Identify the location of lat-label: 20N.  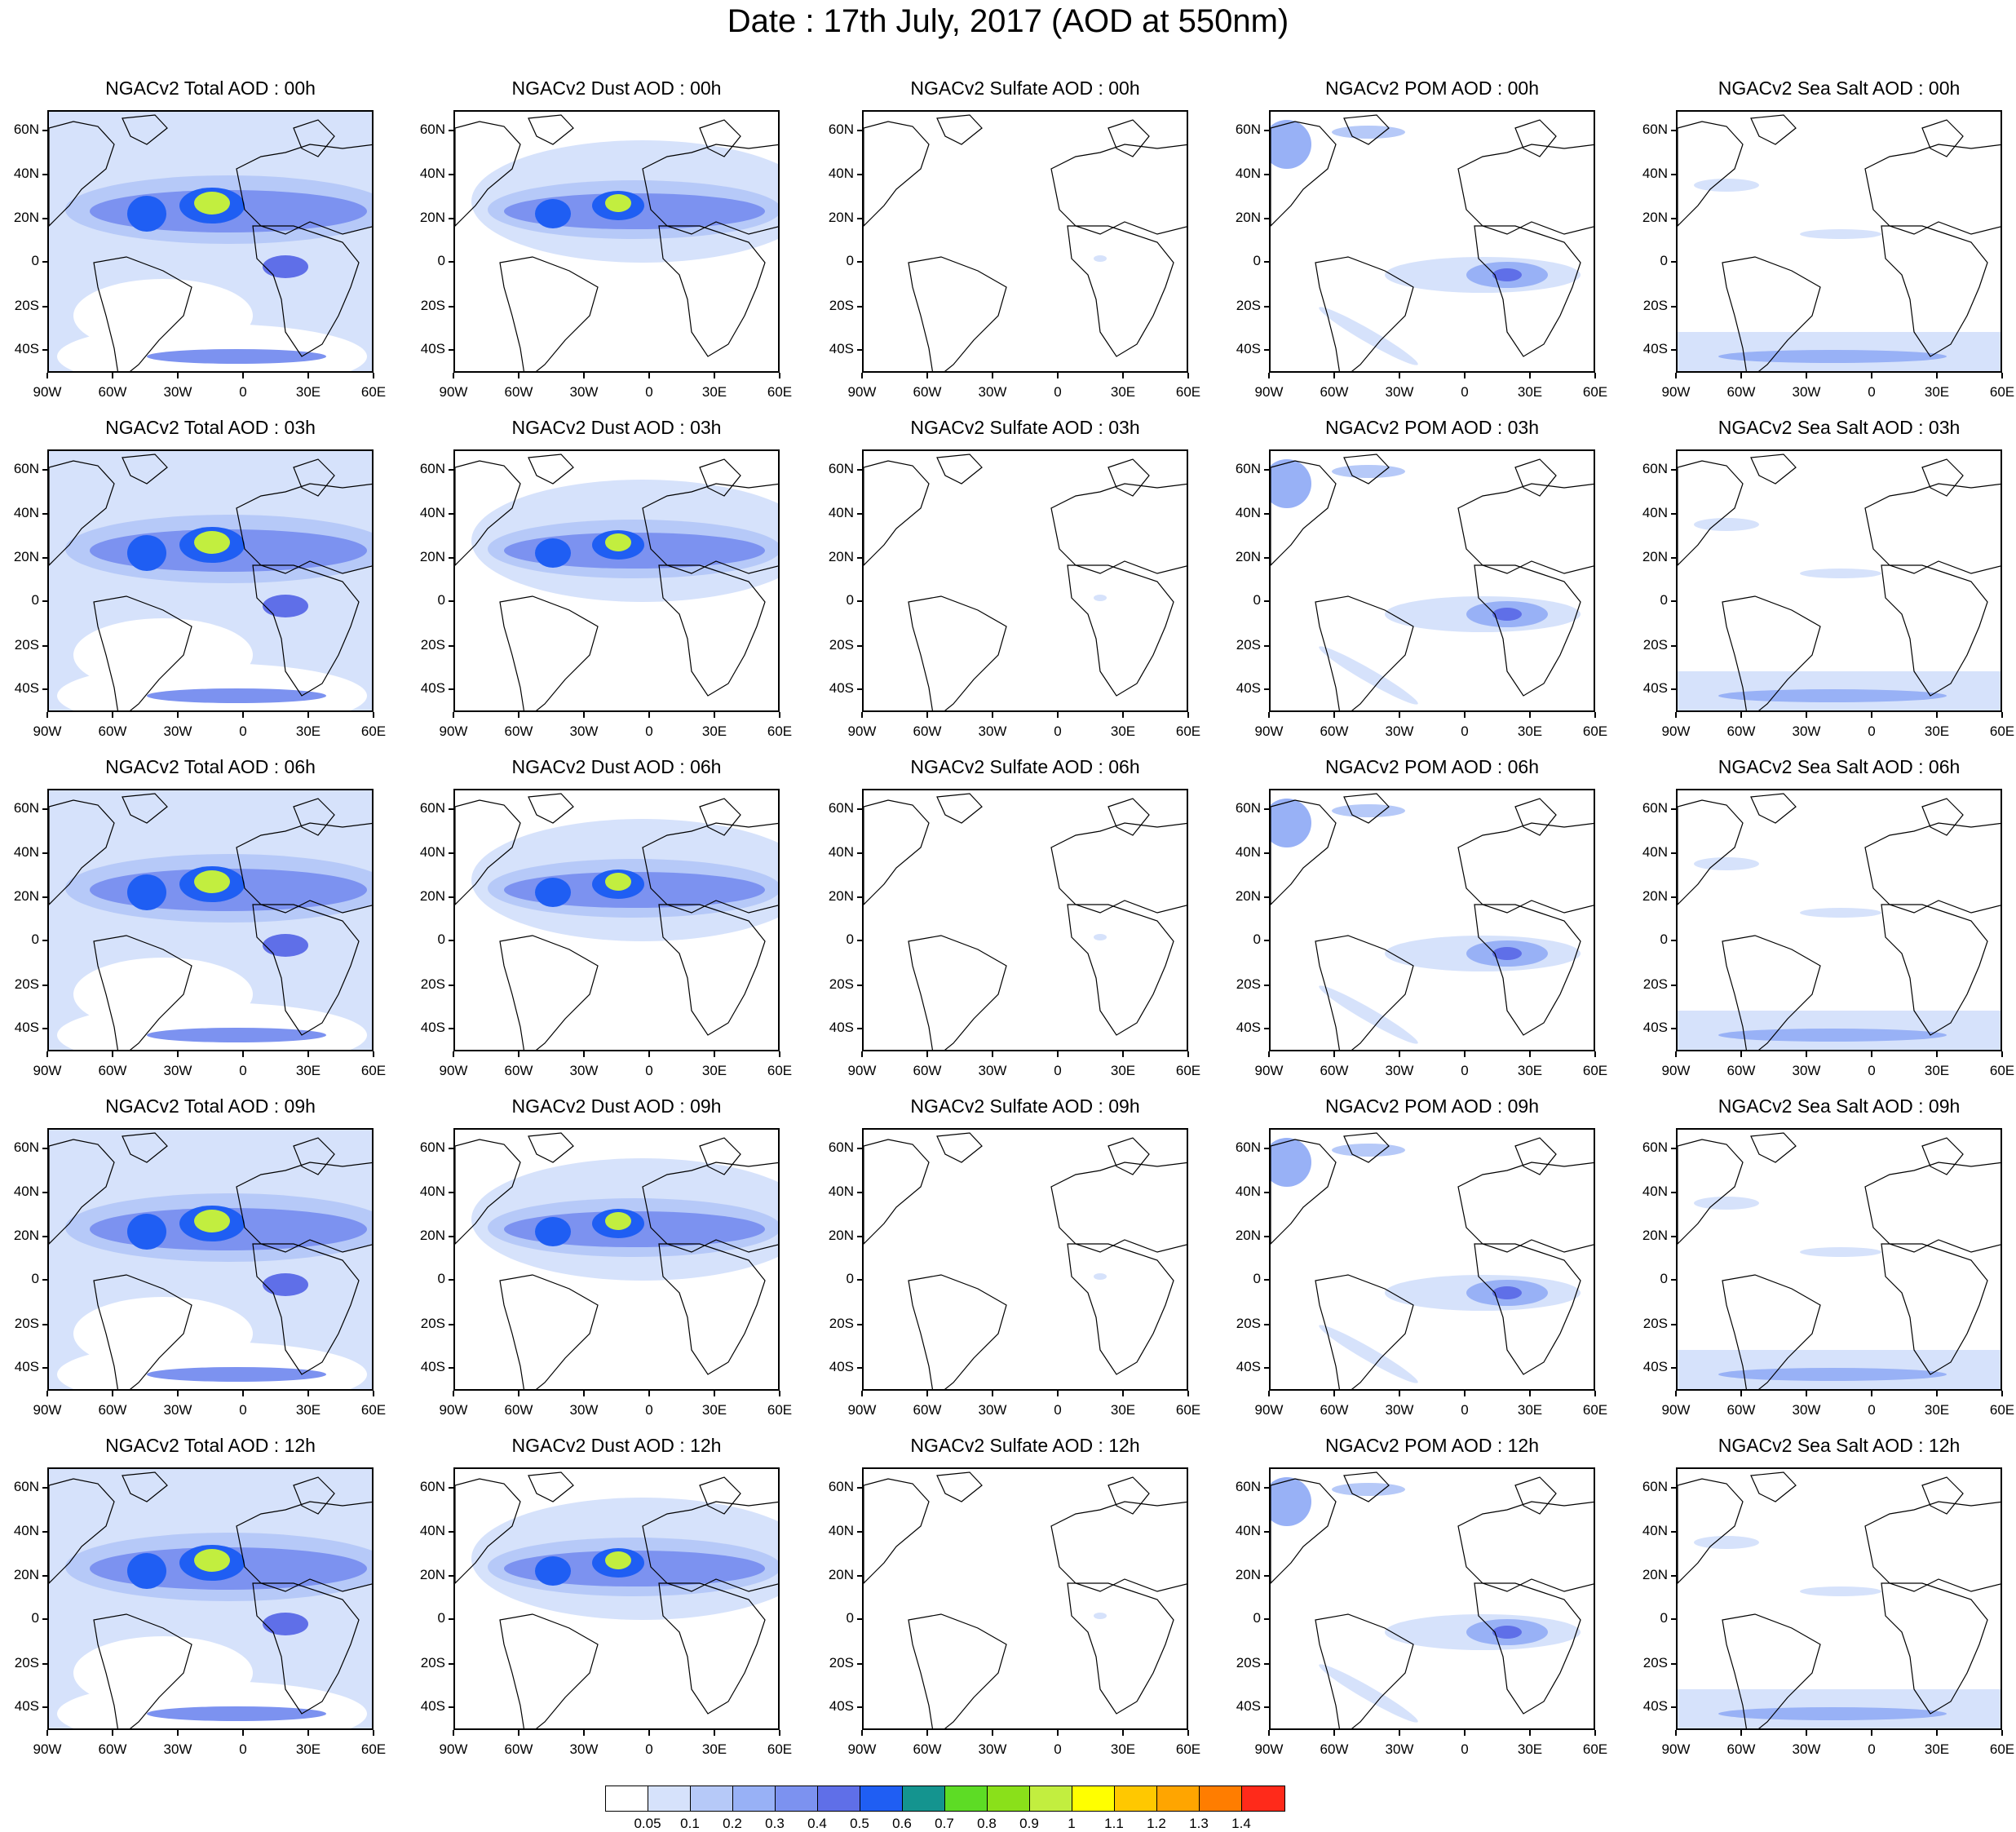
(1248, 1236).